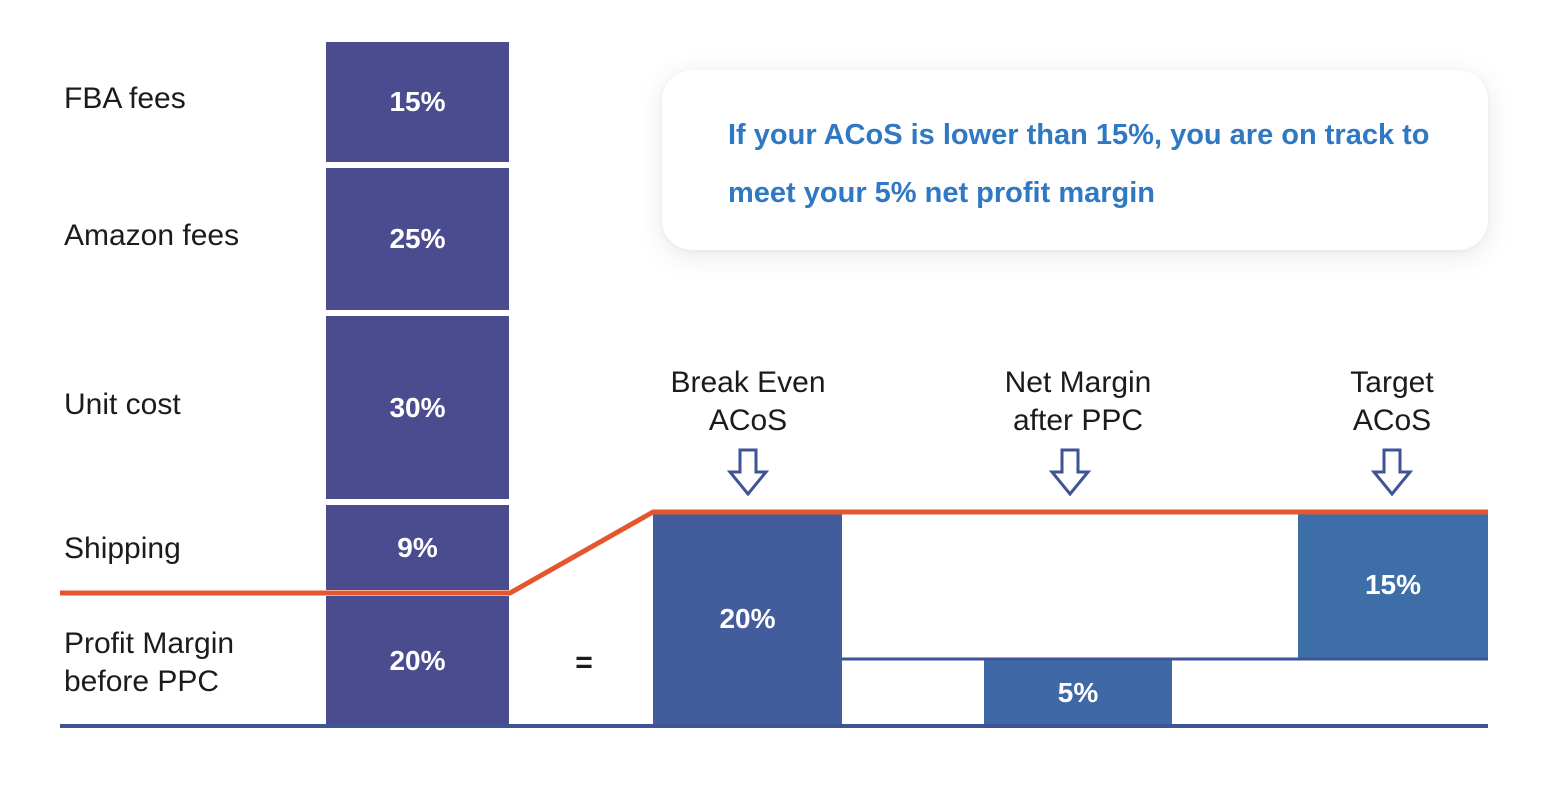  What do you see at coordinates (417, 547) in the screenshot?
I see `segment-shipping: 9%` at bounding box center [417, 547].